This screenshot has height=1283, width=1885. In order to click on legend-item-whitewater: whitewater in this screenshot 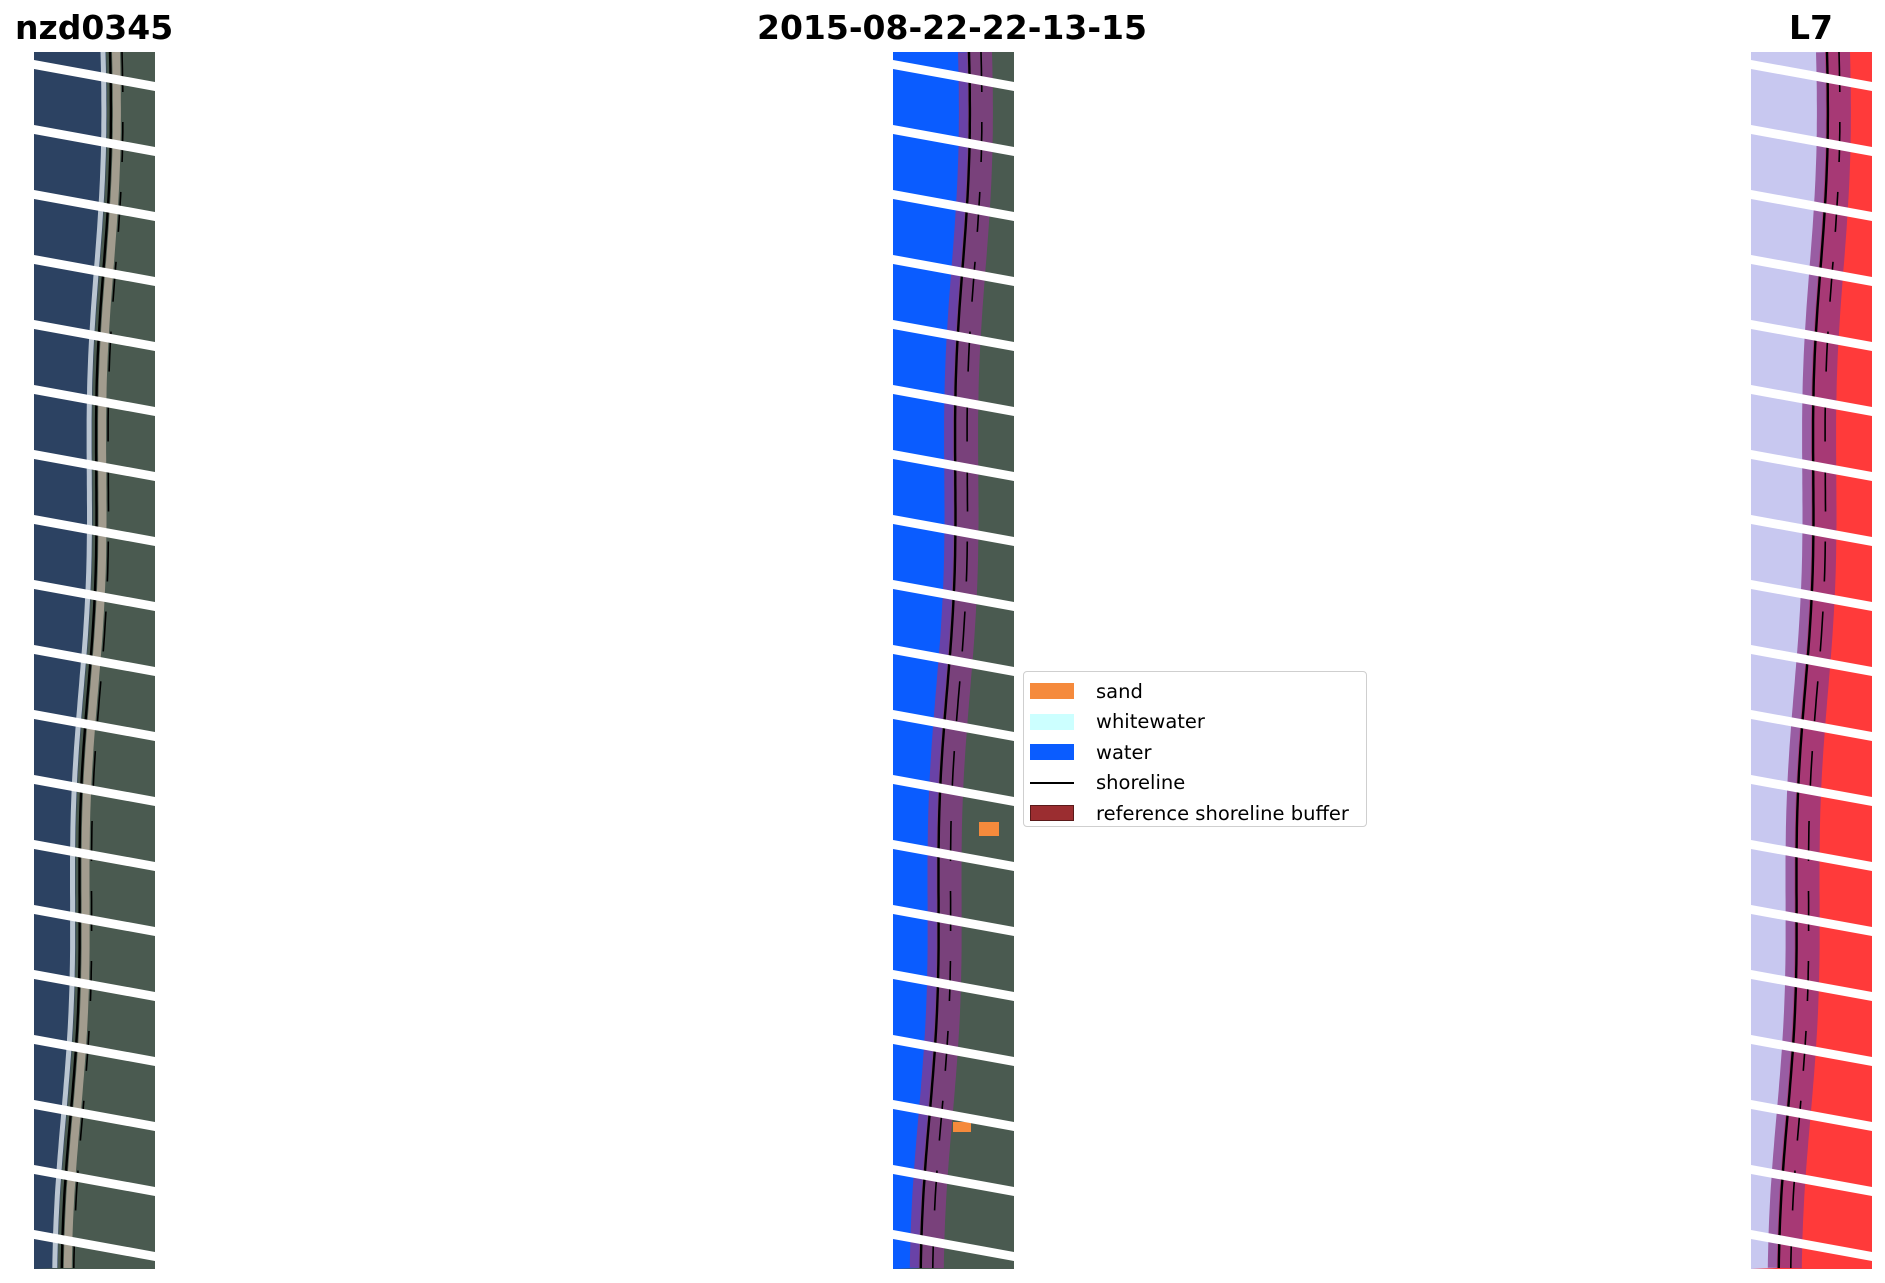, I will do `click(1198, 722)`.